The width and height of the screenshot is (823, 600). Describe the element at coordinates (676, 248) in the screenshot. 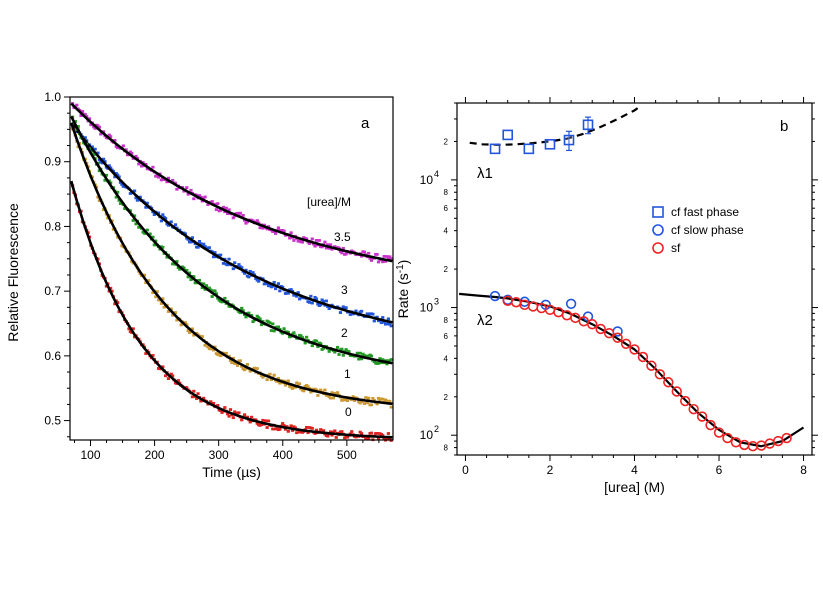

I see `legend-label: sf` at that location.